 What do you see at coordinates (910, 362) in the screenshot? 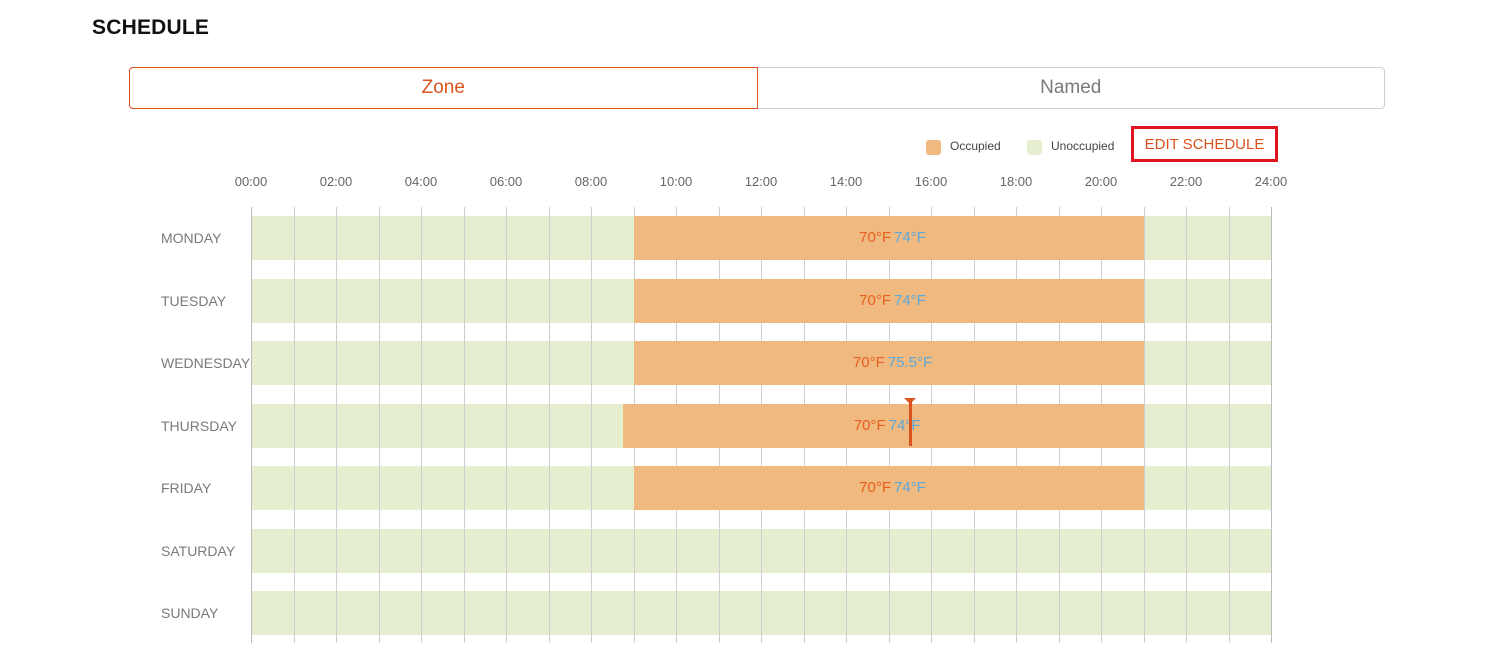
I see `cool-setpoint: 75.5°F` at bounding box center [910, 362].